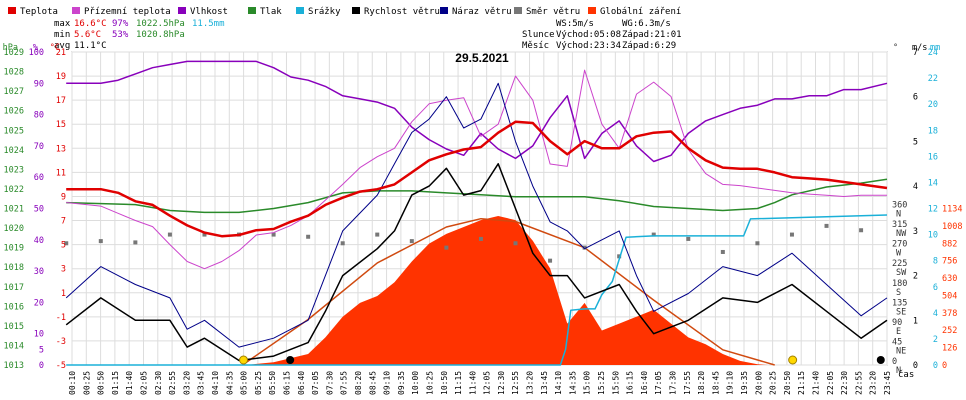 The width and height of the screenshot is (966, 400). I want to click on x-tick-label: 07:05, so click(315, 383).